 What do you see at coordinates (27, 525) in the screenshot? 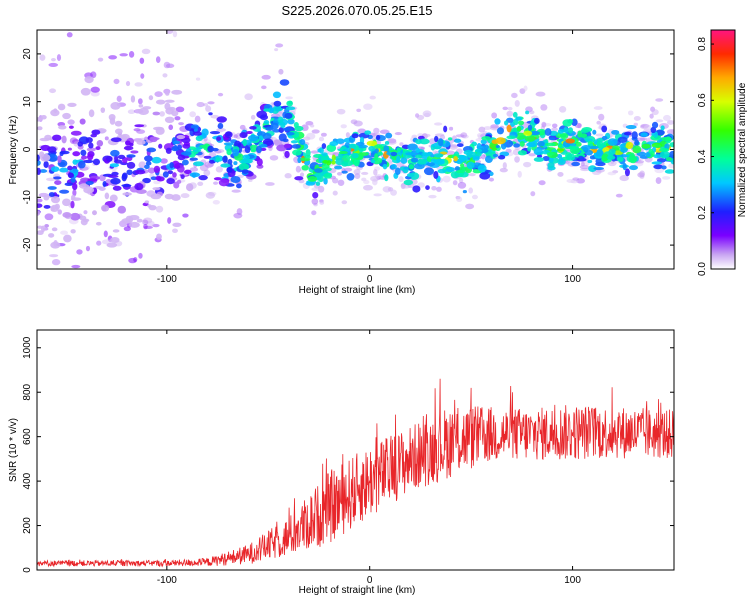
I see `snr-y-tick-label: 200` at bounding box center [27, 525].